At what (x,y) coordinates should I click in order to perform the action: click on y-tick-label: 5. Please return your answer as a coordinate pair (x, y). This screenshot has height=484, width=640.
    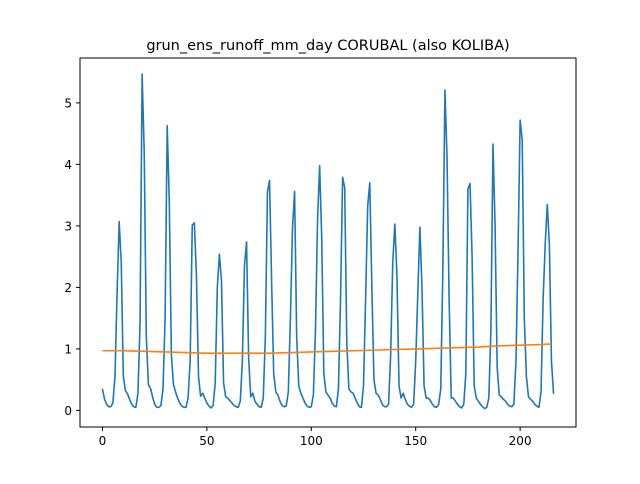
    Looking at the image, I should click on (68, 103).